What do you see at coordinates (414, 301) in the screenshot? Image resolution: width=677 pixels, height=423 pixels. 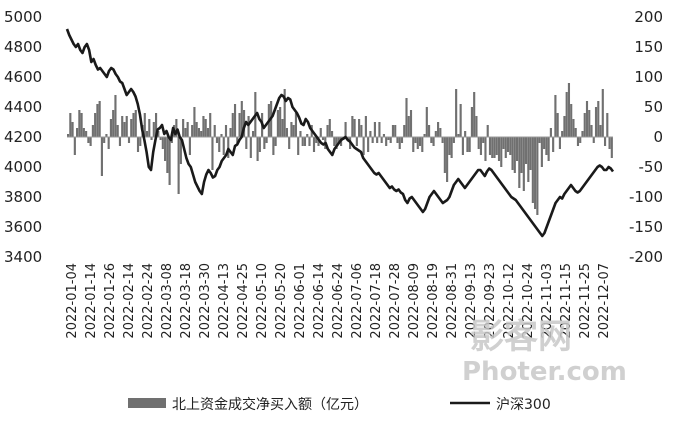 I see `x-tick-label: 2022-08-09` at bounding box center [414, 301].